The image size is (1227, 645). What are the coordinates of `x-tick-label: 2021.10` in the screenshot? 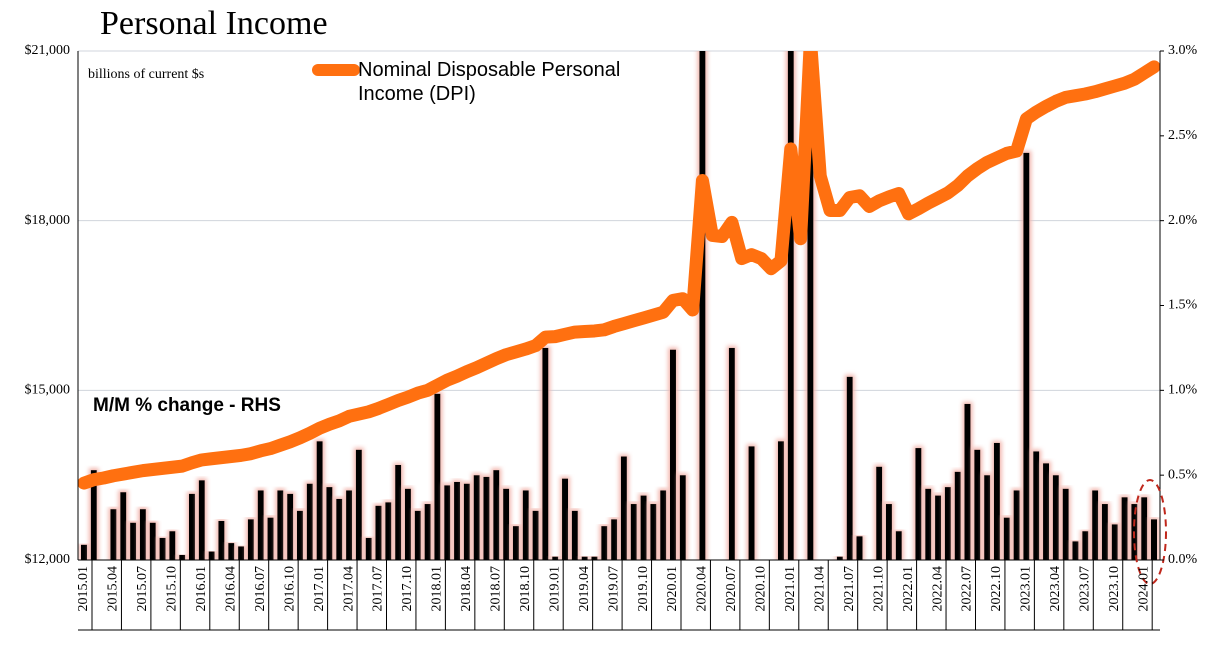 It's located at (878, 589).